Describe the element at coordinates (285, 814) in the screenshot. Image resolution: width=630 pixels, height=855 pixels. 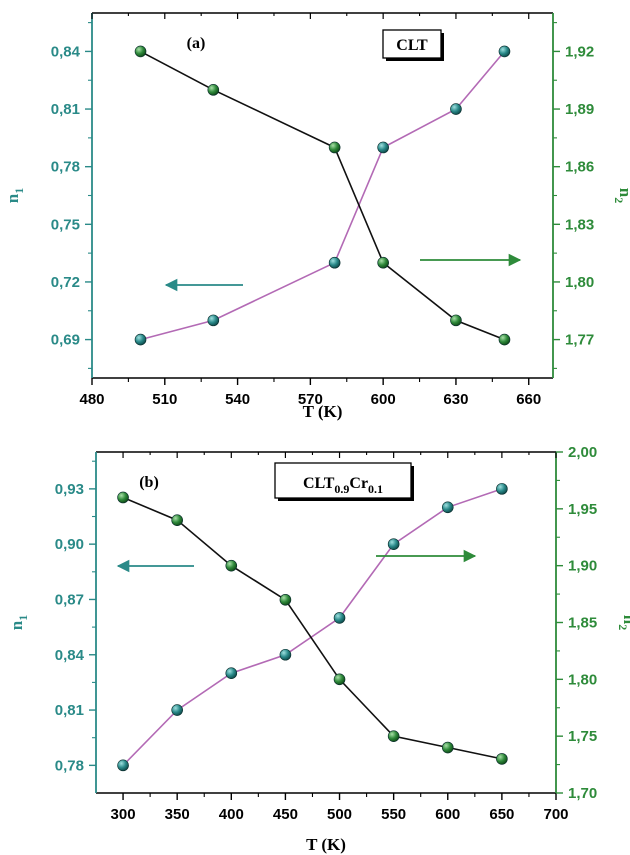
I see `x-tick-label: 450` at that location.